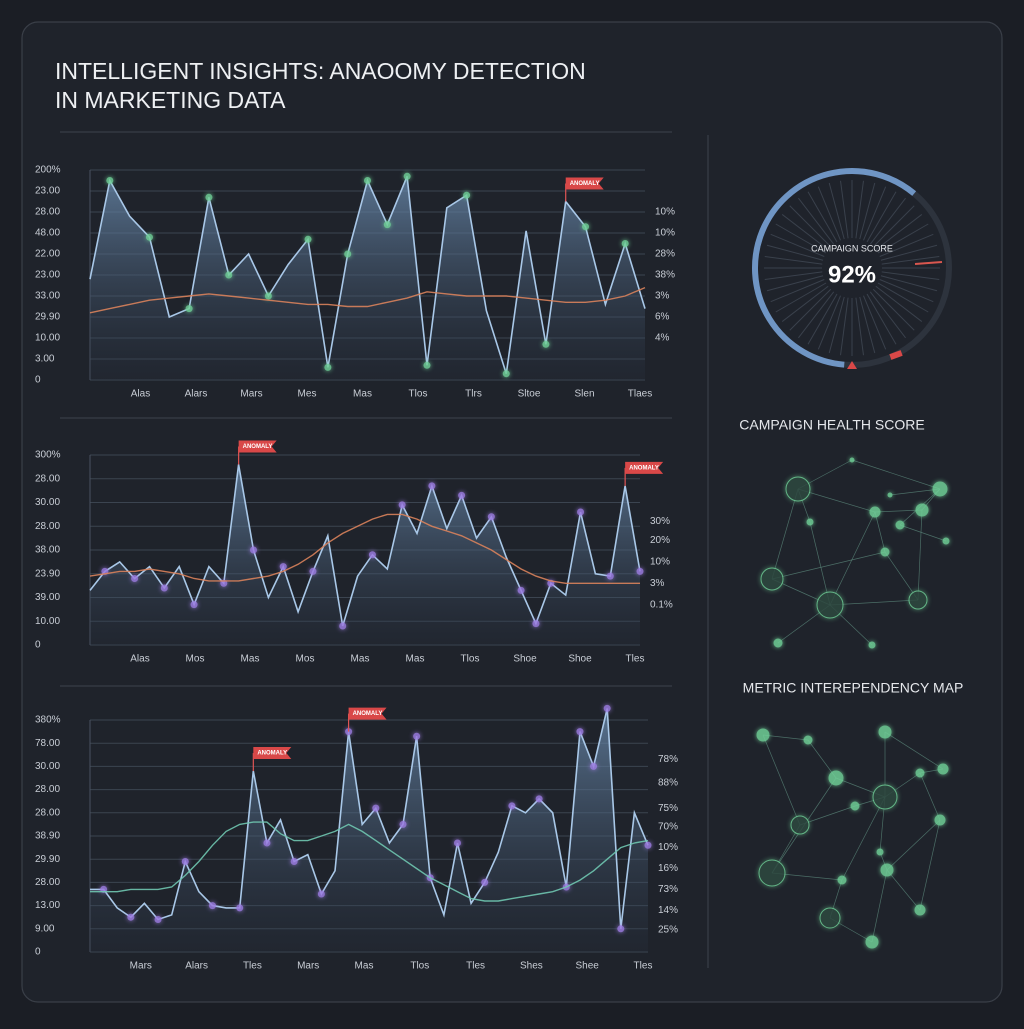  I want to click on y-tick-label: 38.00, so click(47, 550).